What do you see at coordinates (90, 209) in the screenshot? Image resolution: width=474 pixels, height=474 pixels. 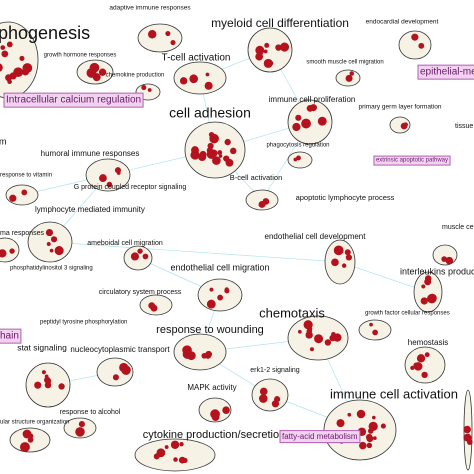 I see `node-label: lymphocyte mediated immunity` at bounding box center [90, 209].